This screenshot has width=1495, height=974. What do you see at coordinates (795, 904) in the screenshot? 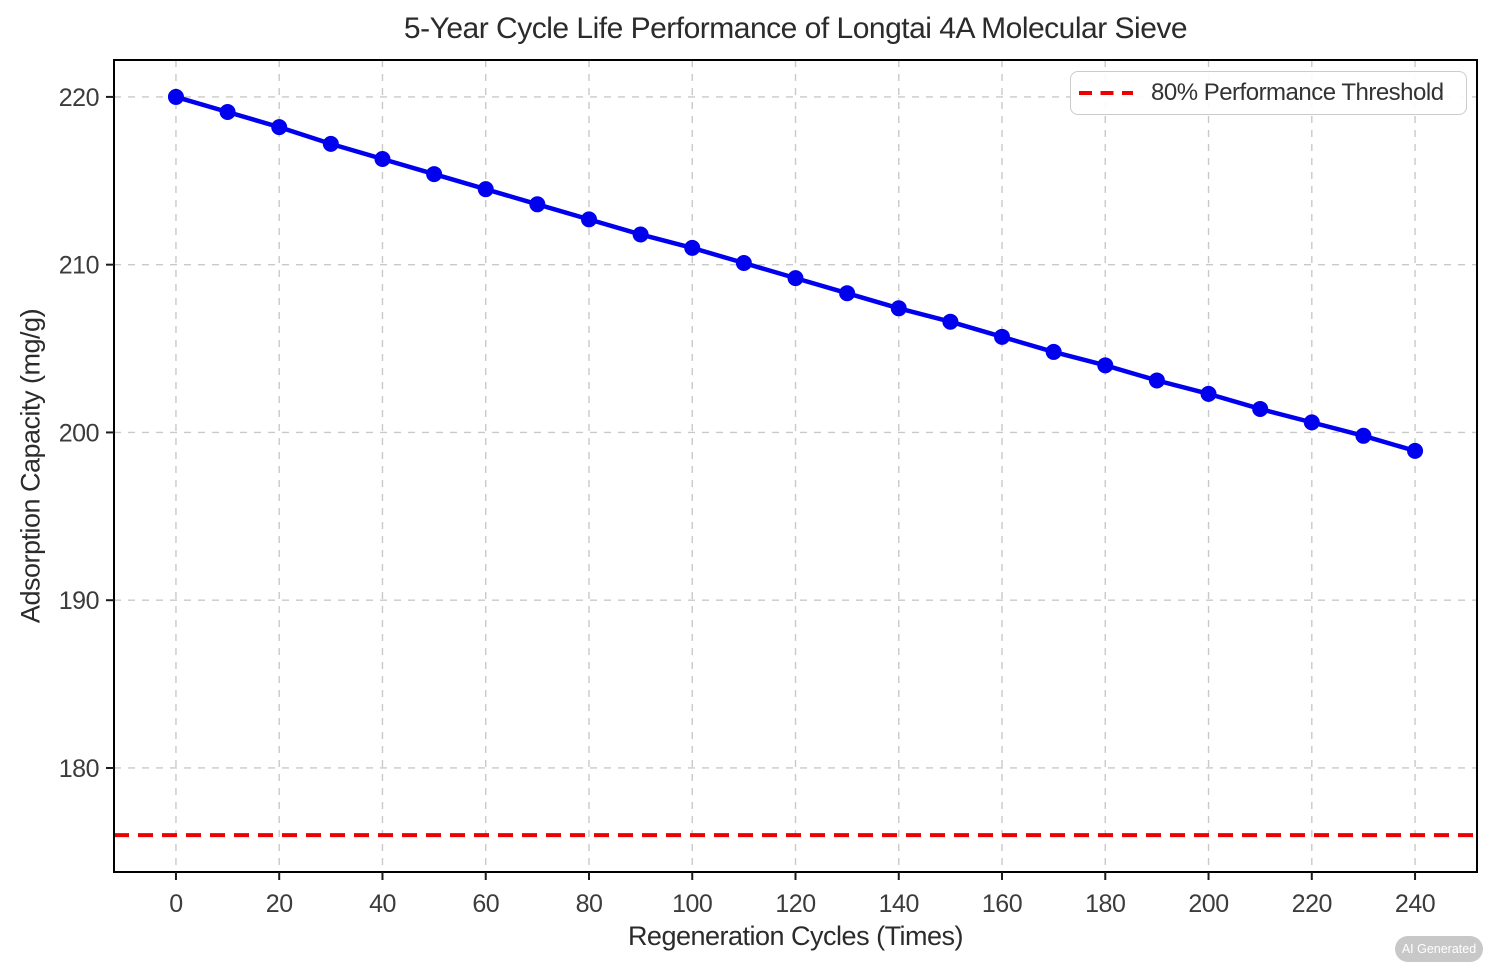
I see `x-tick-label: 120` at bounding box center [795, 904].